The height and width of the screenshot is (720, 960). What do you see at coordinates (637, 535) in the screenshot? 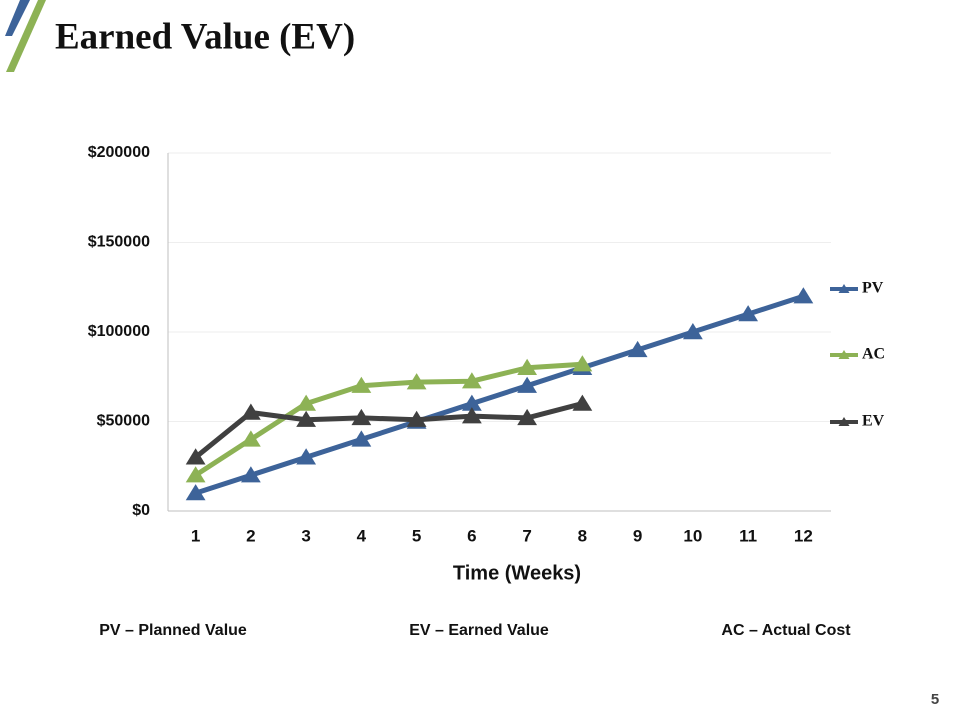
I see `x-tick-label: 9` at bounding box center [637, 535].